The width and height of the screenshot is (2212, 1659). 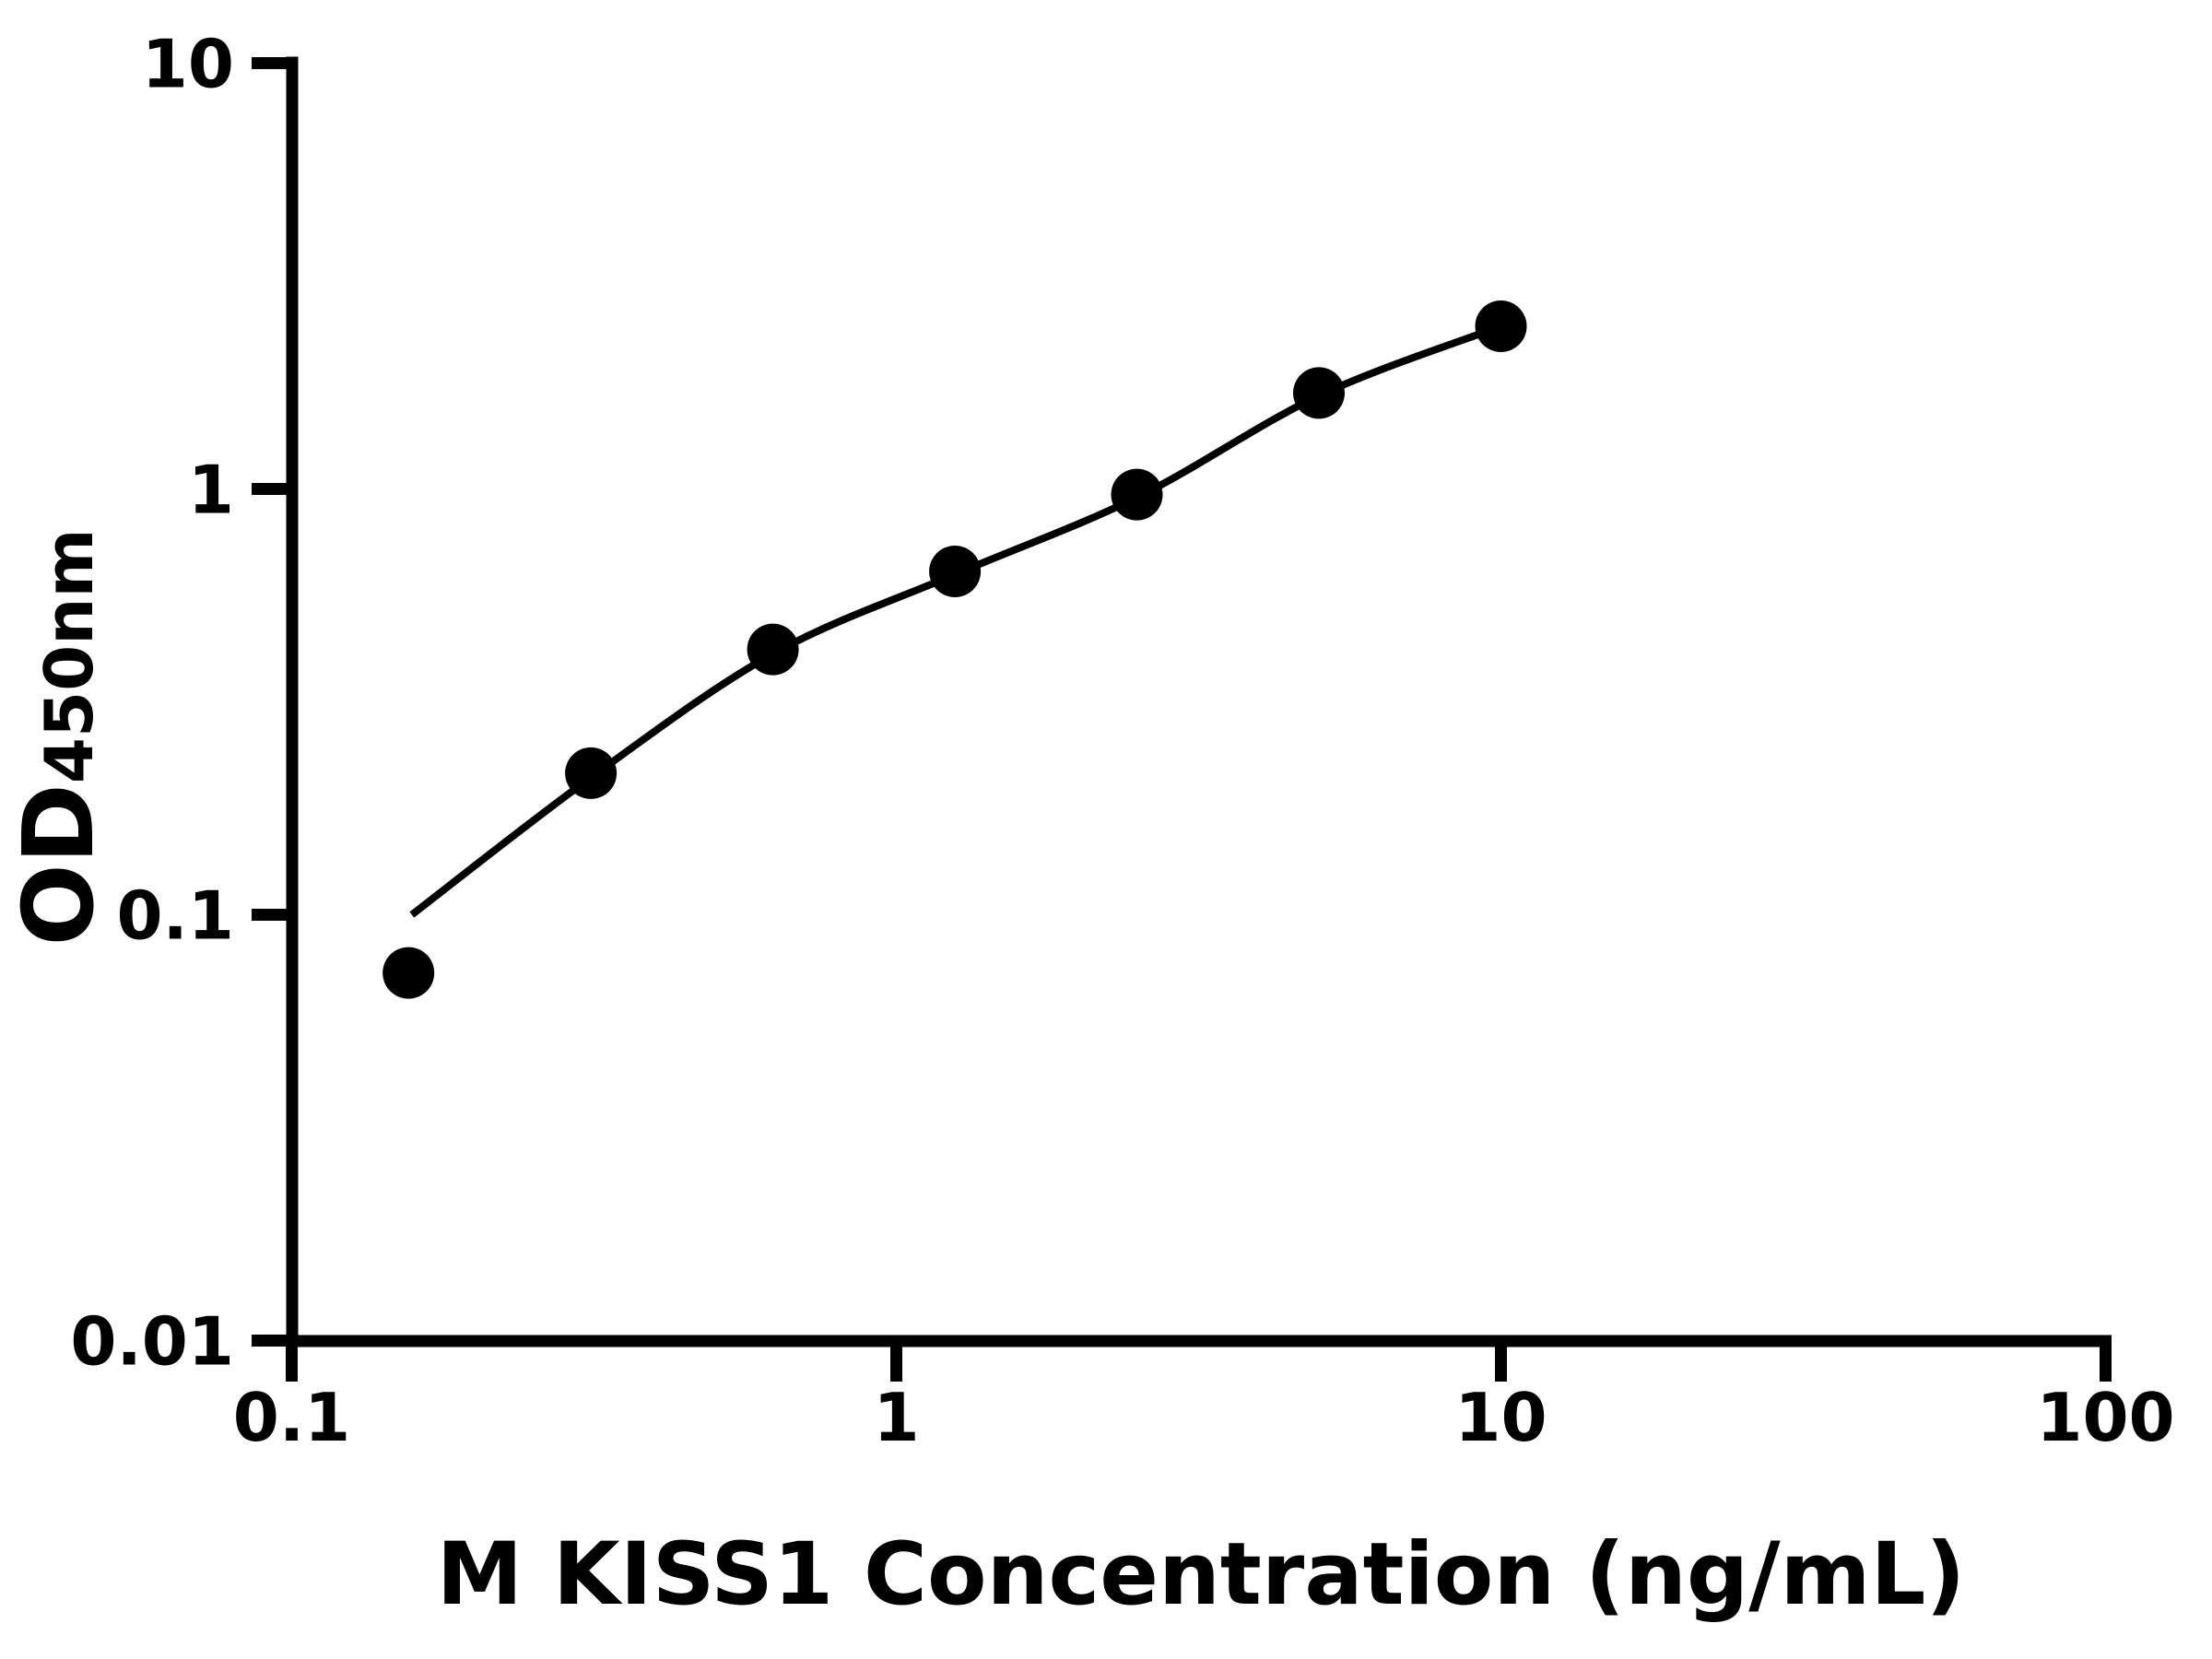 What do you see at coordinates (292, 1417) in the screenshot?
I see `x-tick-label: 0.1` at bounding box center [292, 1417].